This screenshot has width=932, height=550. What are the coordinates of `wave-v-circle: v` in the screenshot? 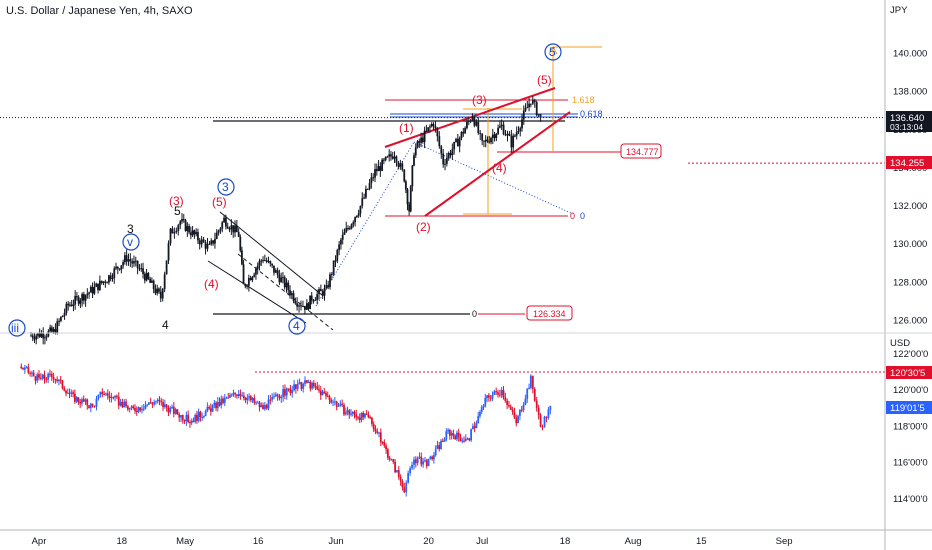 It's located at (131, 242).